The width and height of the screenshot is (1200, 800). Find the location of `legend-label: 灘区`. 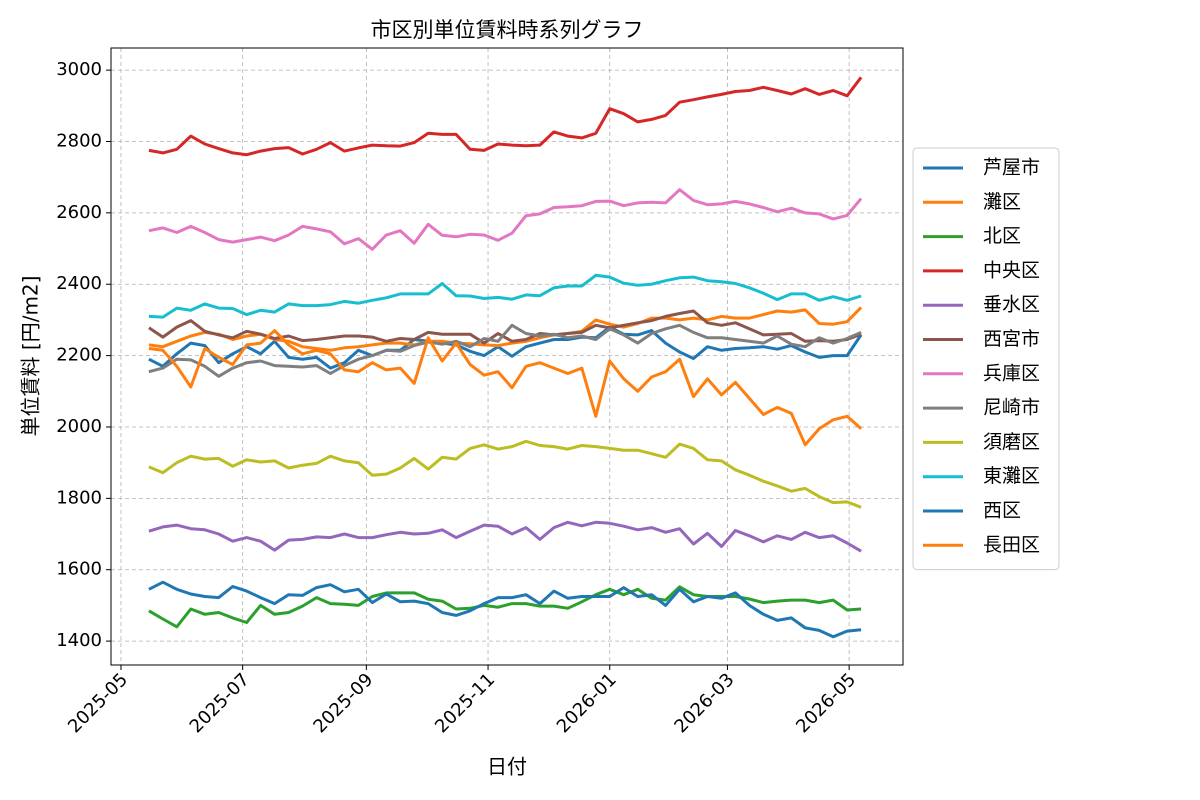

legend-label: 灘区 is located at coordinates (1002, 202).